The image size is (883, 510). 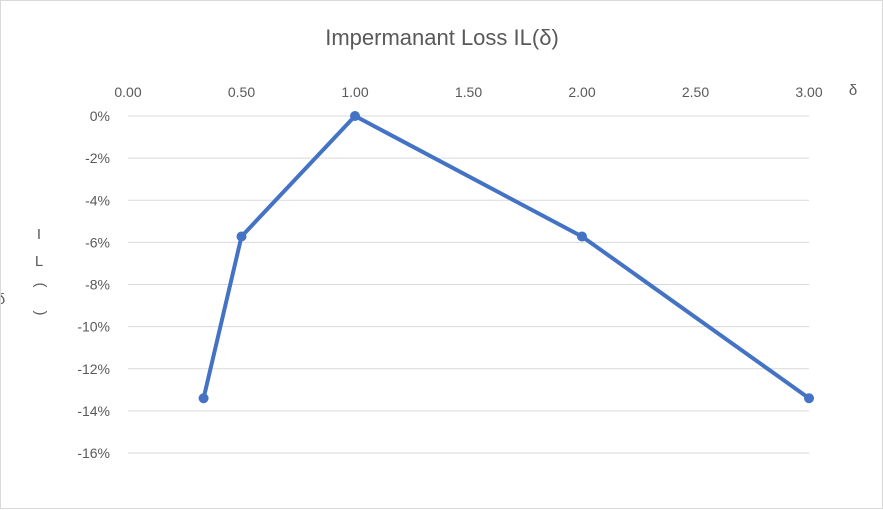 I want to click on x-tick-label: 0.00, so click(x=127, y=92).